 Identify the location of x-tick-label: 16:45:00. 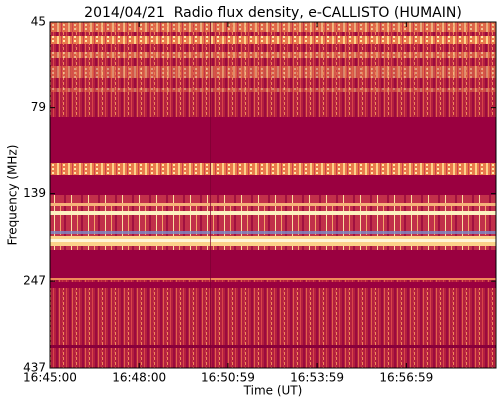
(50, 378).